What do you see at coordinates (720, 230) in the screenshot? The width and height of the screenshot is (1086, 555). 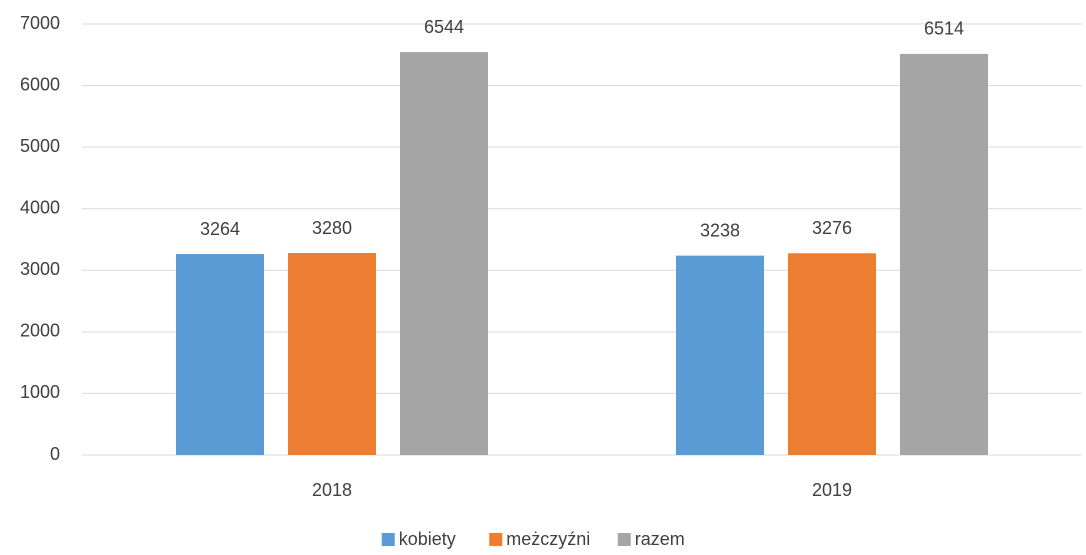 I see `data-label: 3238` at bounding box center [720, 230].